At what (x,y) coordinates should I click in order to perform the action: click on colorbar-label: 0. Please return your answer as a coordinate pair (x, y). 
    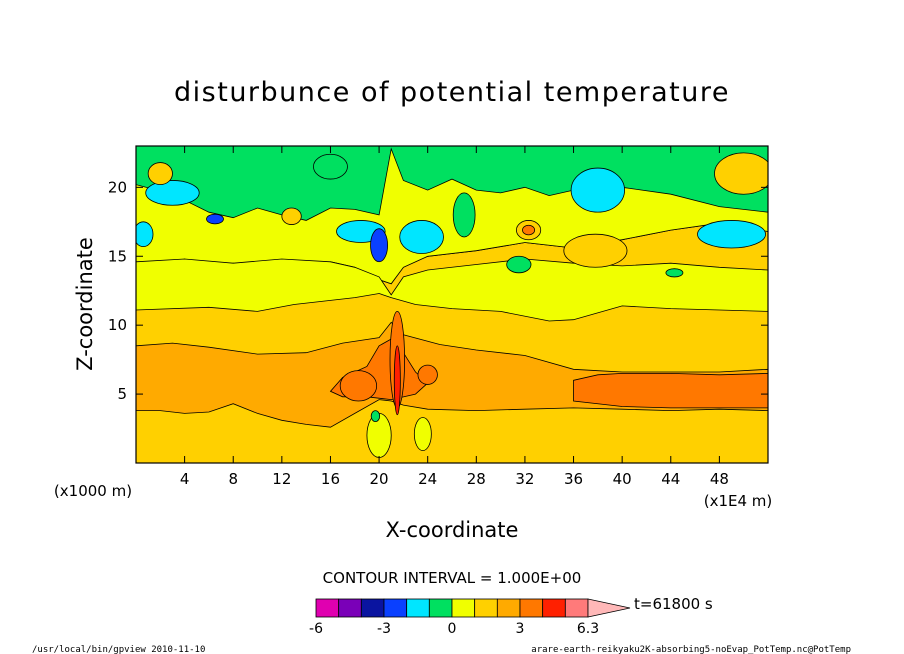
    Looking at the image, I should click on (452, 629).